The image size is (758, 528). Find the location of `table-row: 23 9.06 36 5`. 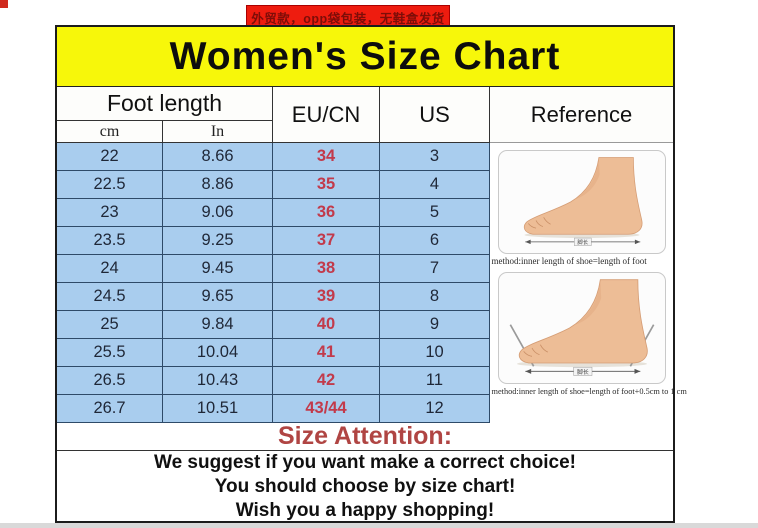

table-row: 23 9.06 36 5 is located at coordinates (273, 213).